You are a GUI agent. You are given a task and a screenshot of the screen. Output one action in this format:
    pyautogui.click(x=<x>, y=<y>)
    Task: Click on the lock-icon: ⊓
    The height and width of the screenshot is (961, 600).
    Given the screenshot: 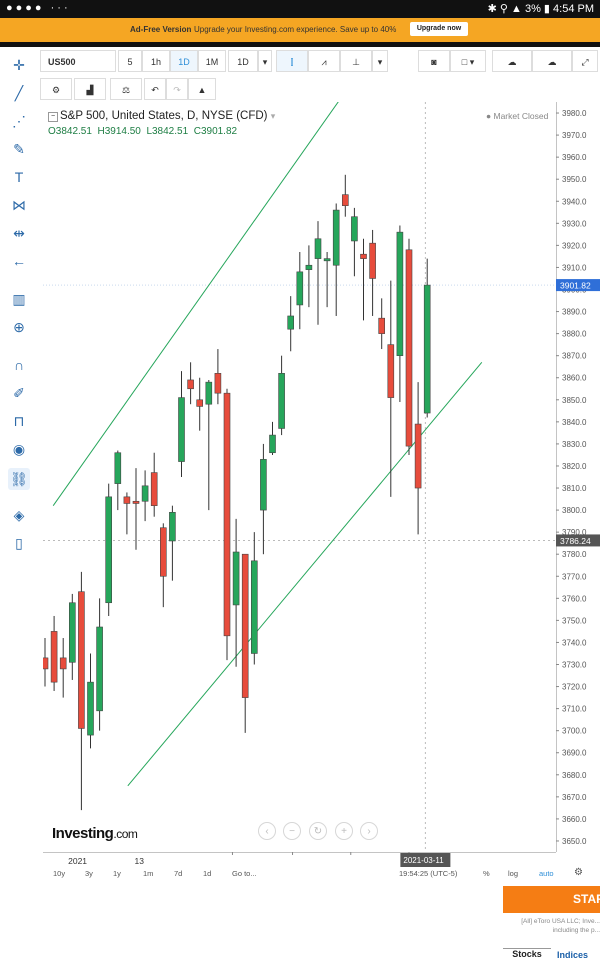 What is the action you would take?
    pyautogui.click(x=19, y=421)
    